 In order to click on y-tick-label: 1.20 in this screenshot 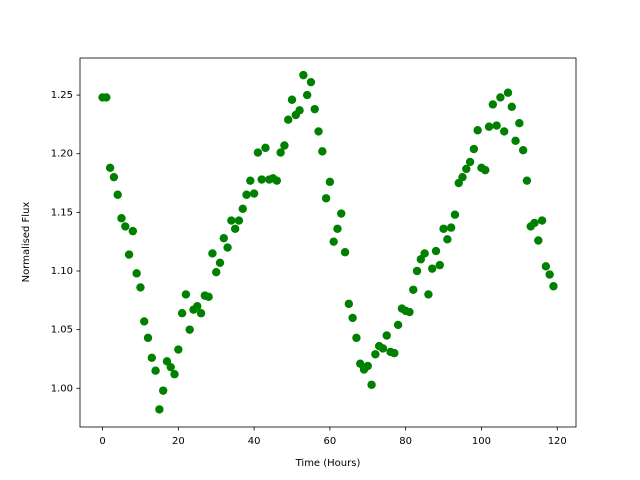, I will do `click(62, 154)`.